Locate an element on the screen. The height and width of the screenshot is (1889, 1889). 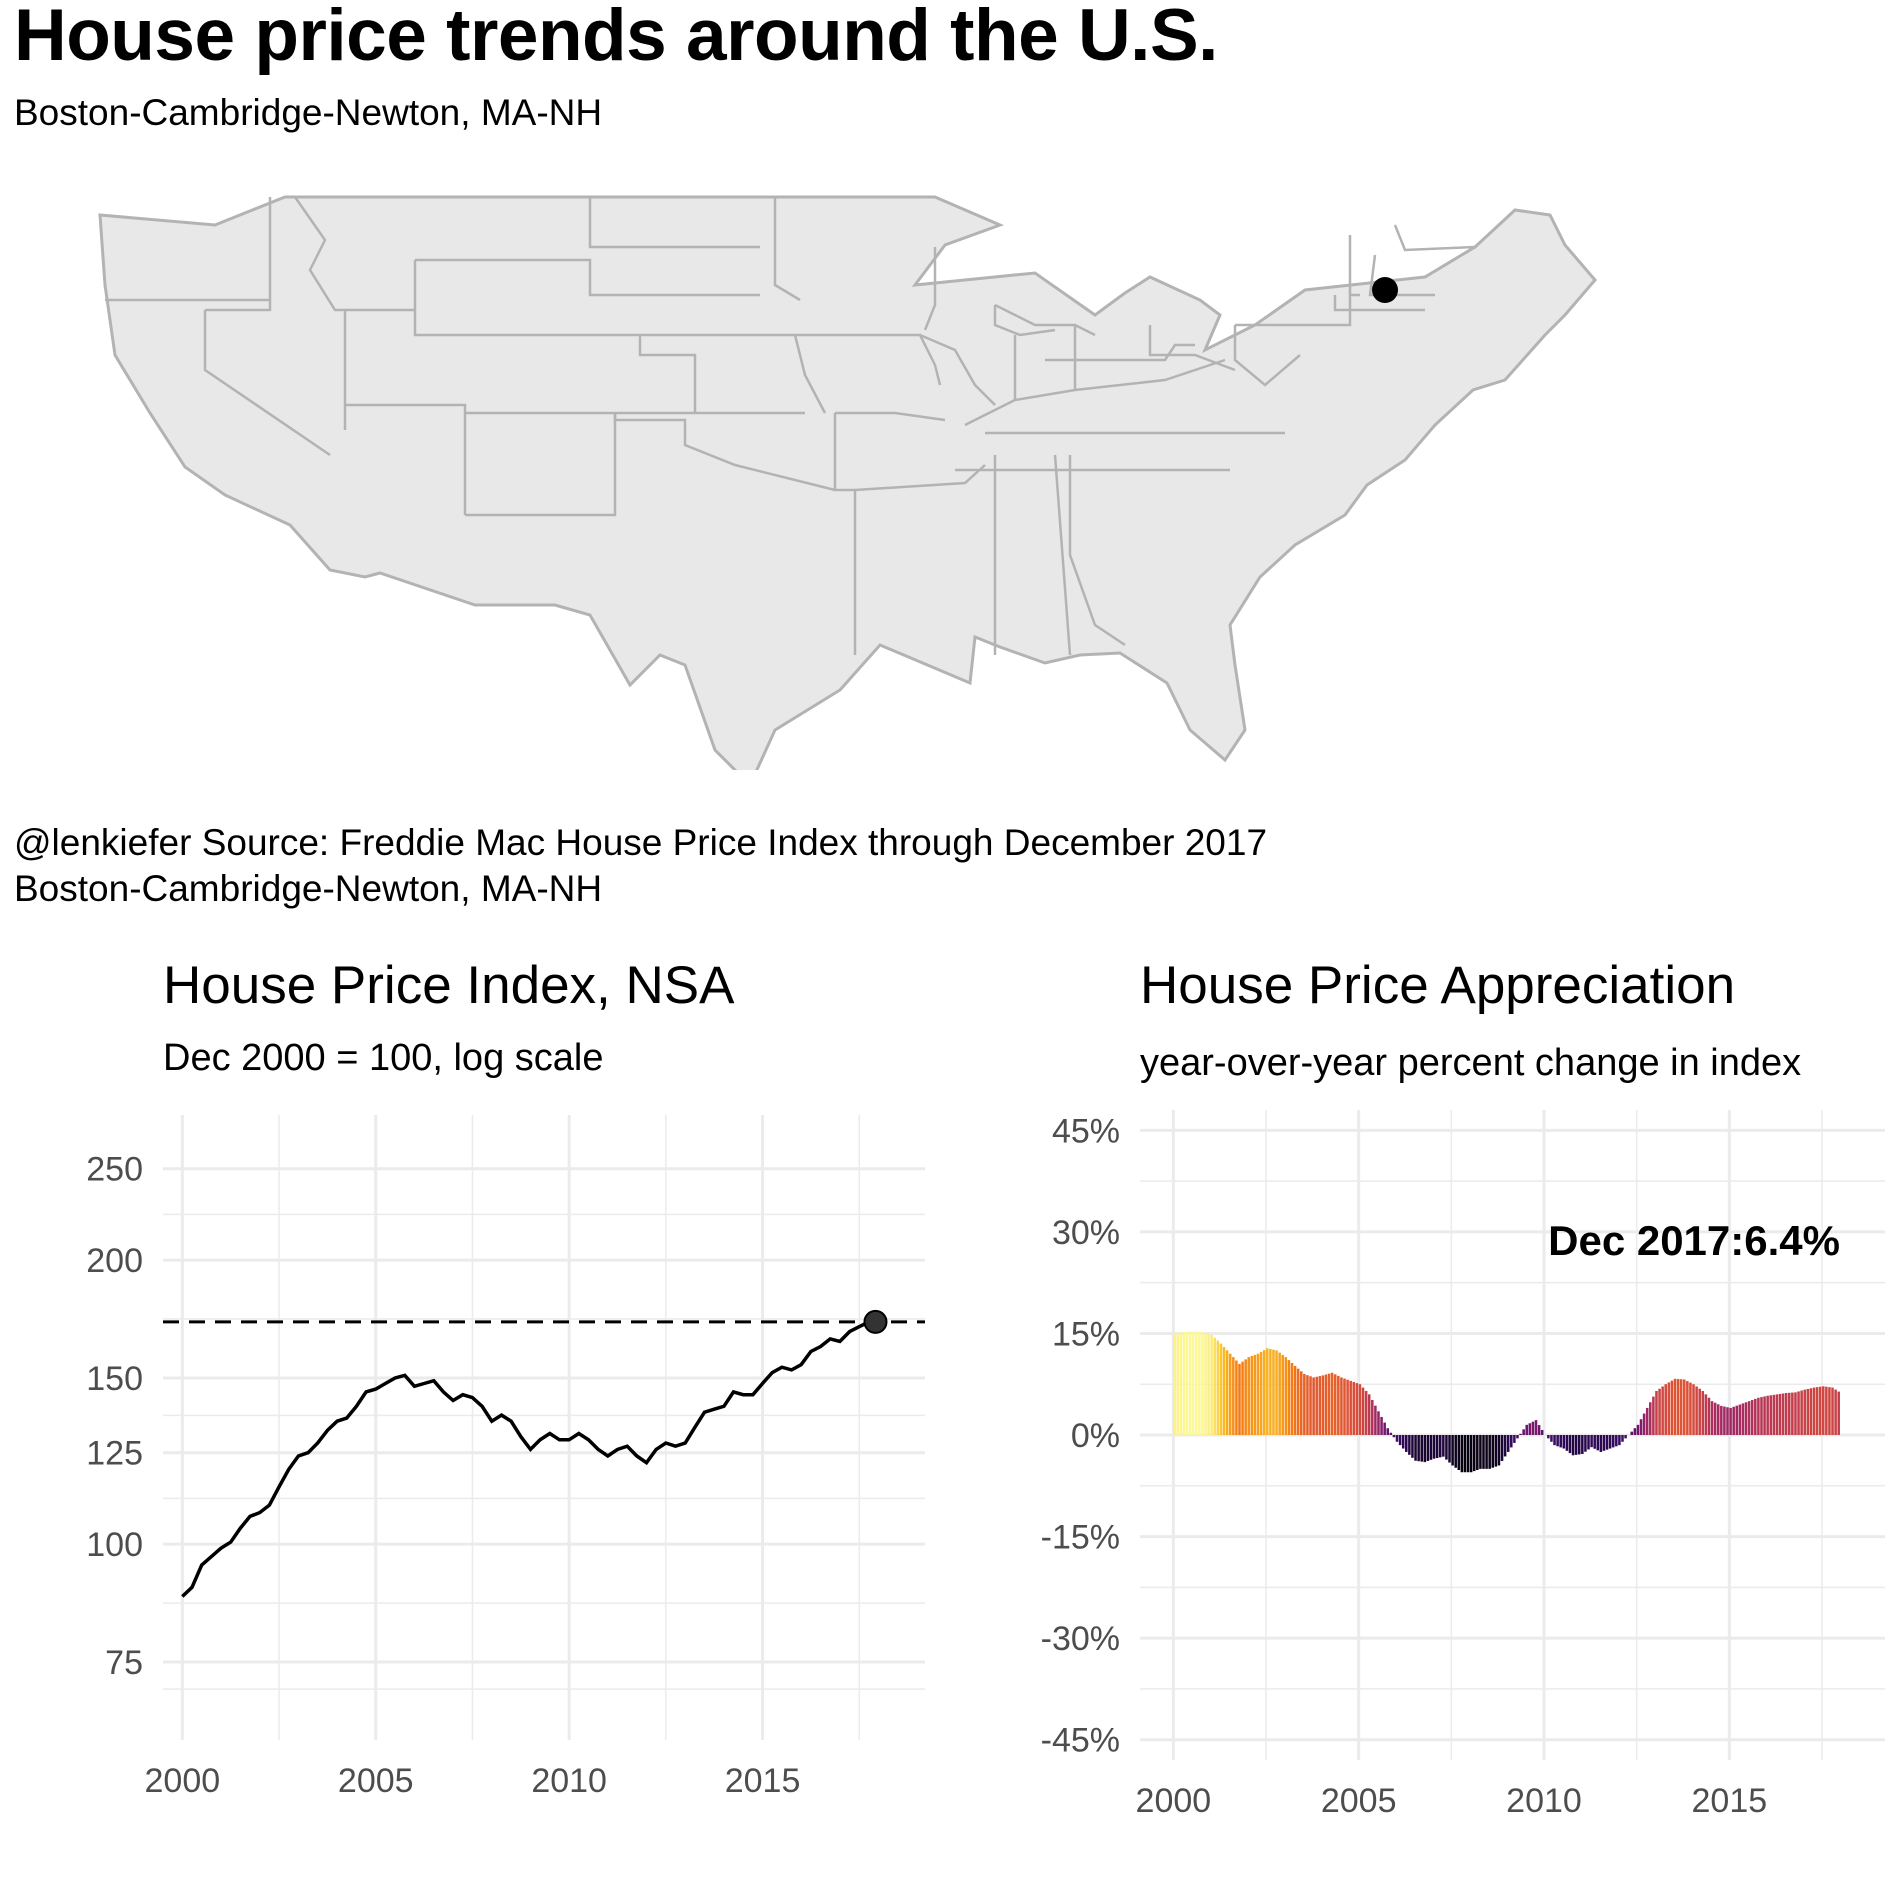
hpi-x-ticks: 2000 2005 2010 2015 is located at coordinates (473, 1781).